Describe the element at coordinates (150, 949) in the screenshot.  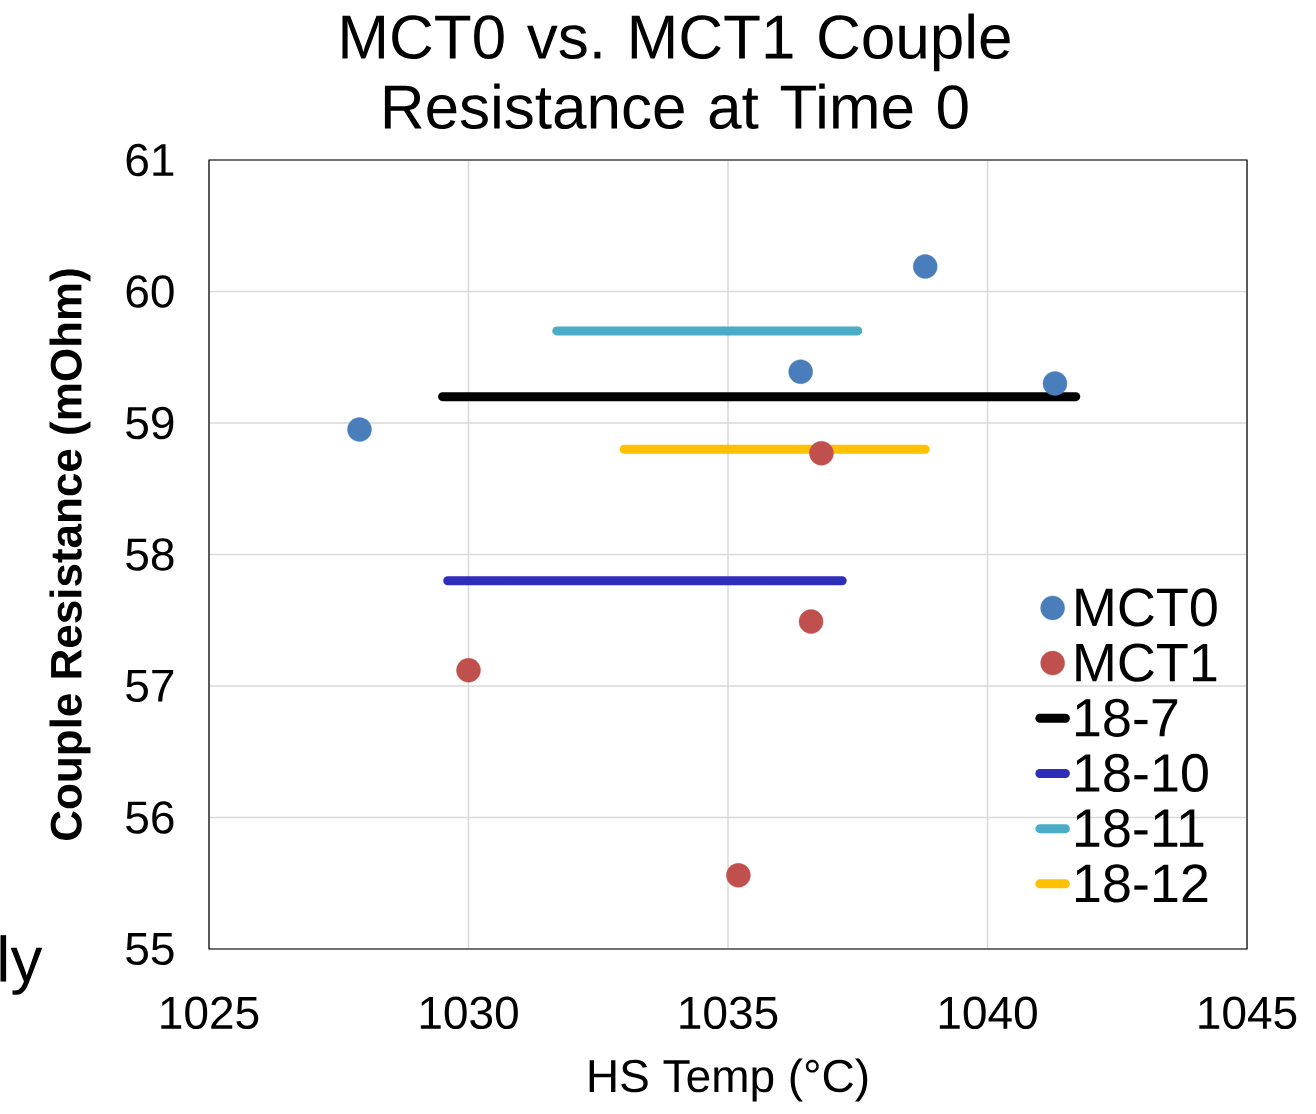
I see `y-tick-label: 55` at that location.